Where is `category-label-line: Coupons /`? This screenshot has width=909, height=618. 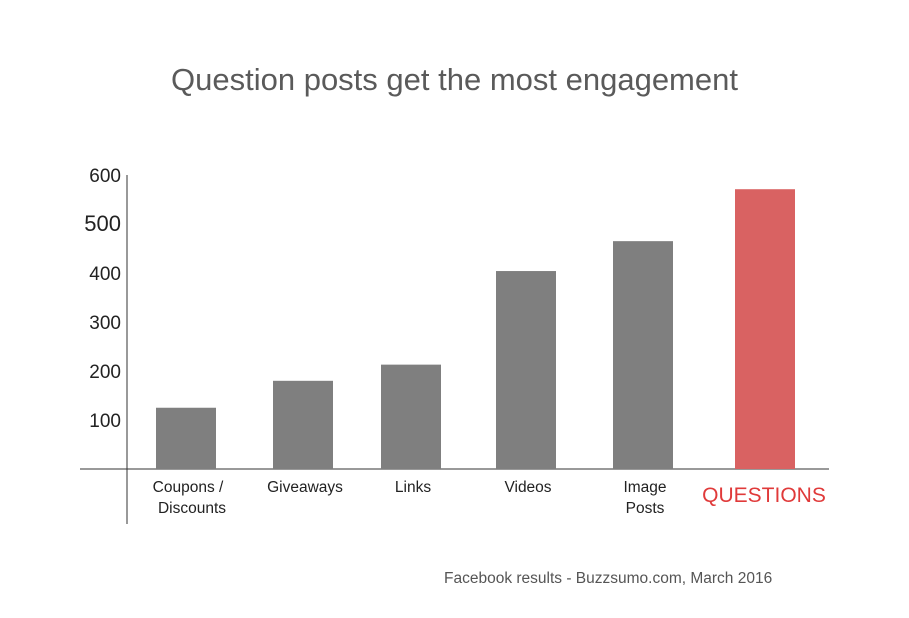 category-label-line: Coupons / is located at coordinates (188, 487).